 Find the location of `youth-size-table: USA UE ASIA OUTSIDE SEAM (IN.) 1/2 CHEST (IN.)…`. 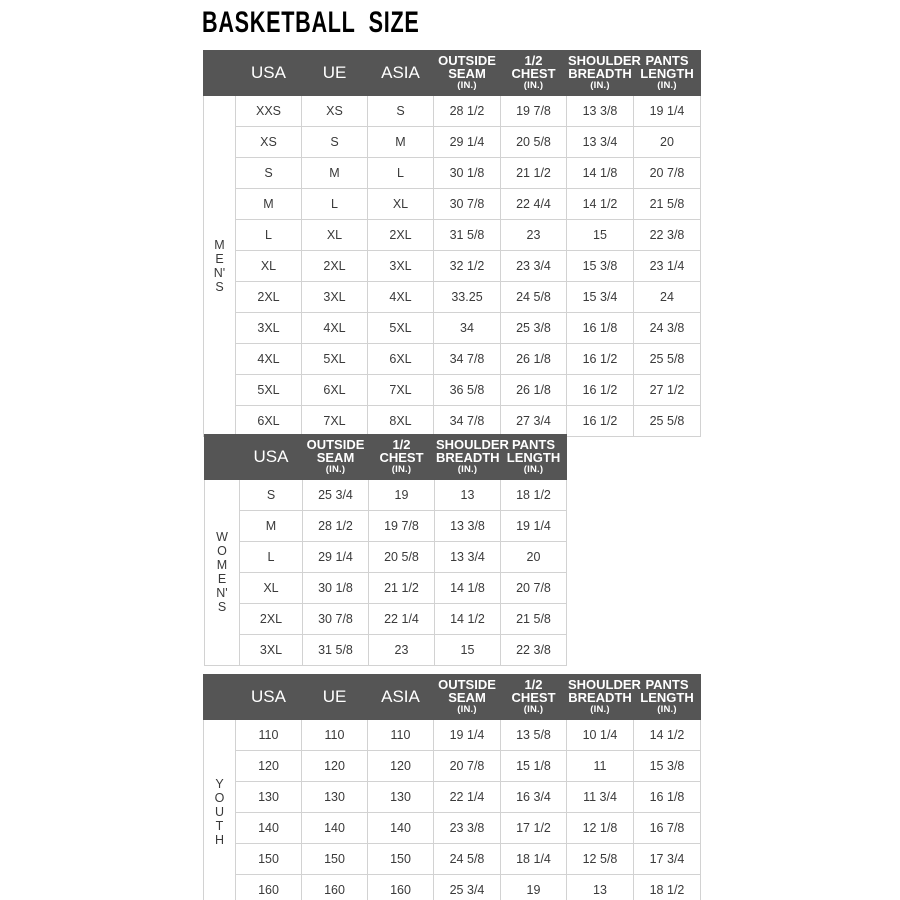

youth-size-table: USA UE ASIA OUTSIDE SEAM (IN.) 1/2 CHEST (IN.)… is located at coordinates (452, 787).